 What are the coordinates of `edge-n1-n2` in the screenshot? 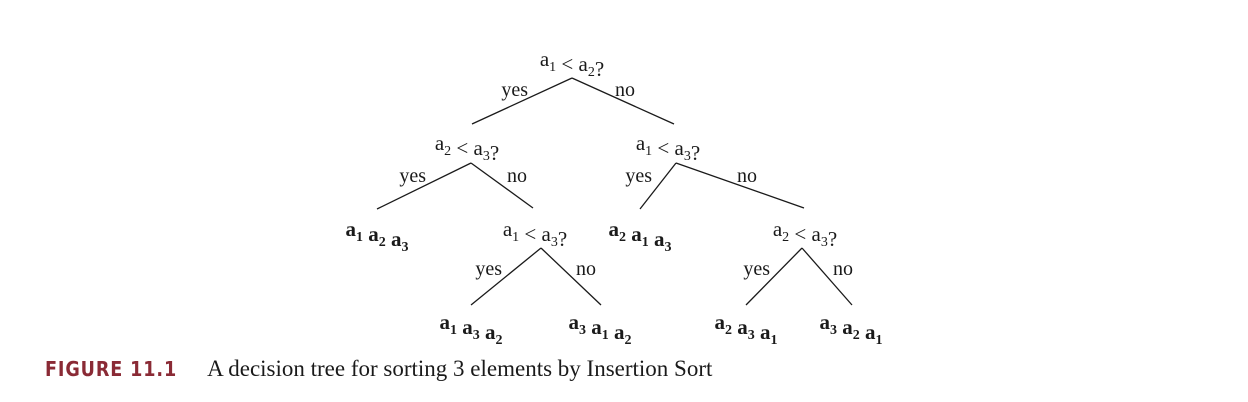 It's located at (522, 101).